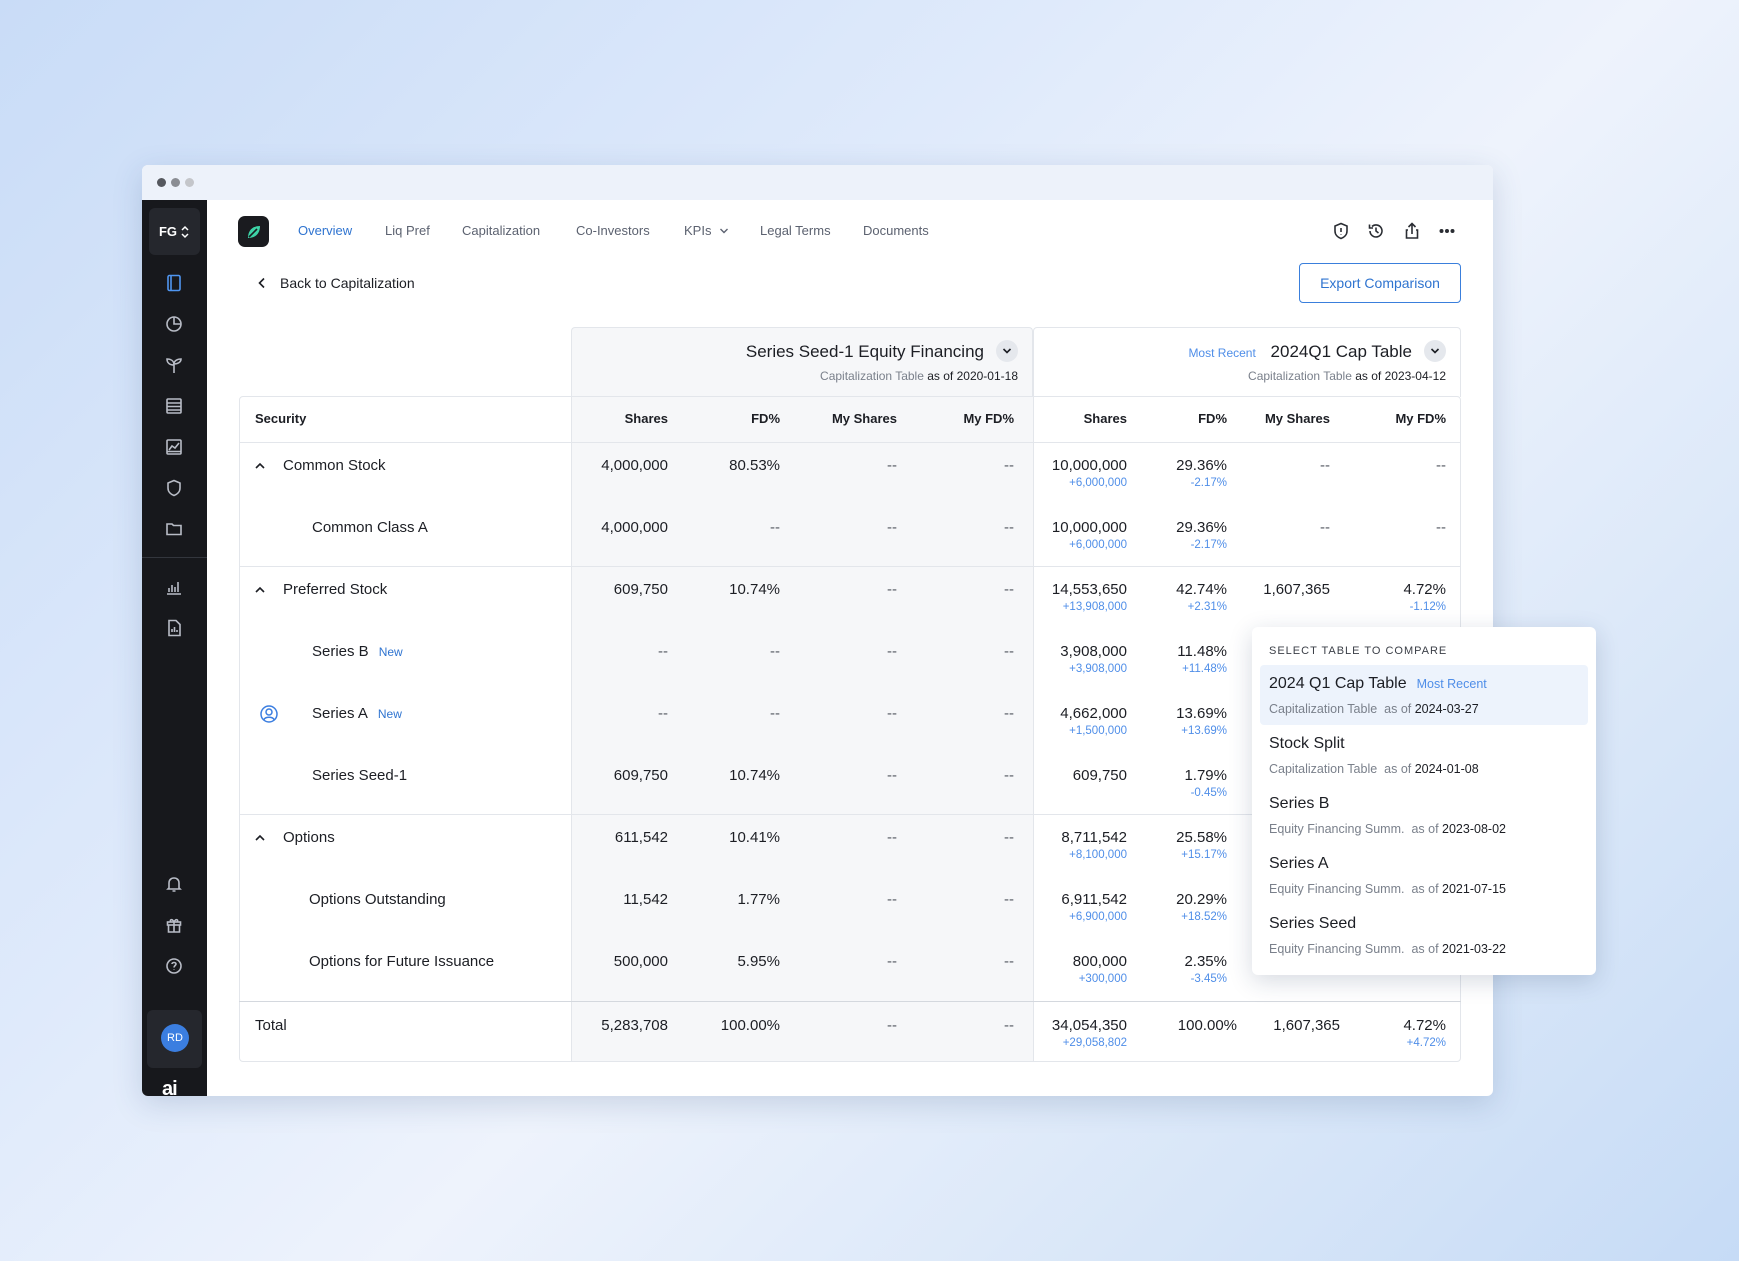  Describe the element at coordinates (795, 230) in the screenshot. I see `tab-legal-terms: Legal Terms` at that location.